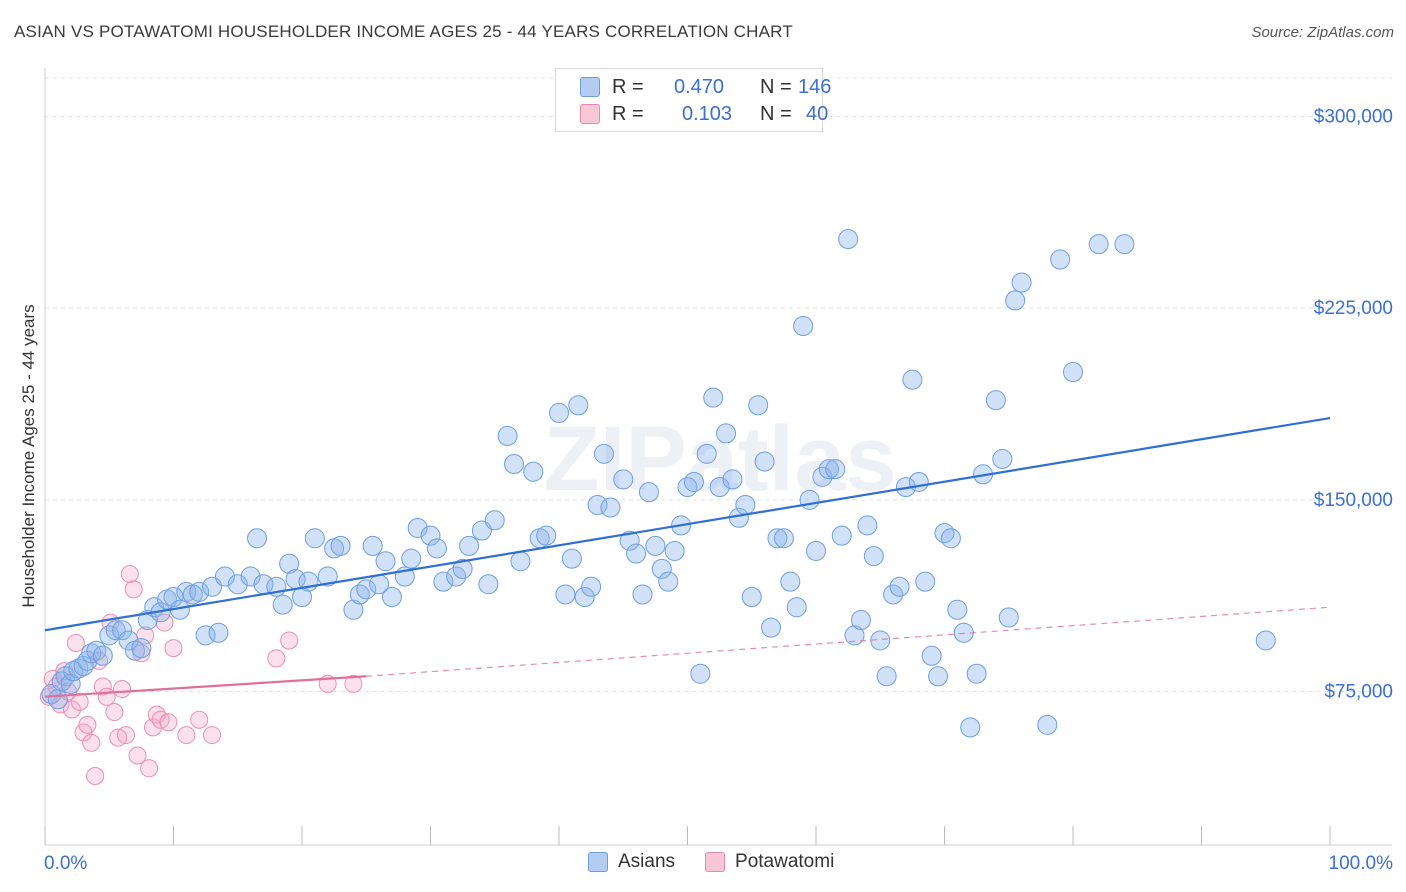  I want to click on x-tick-label: 0.0%, so click(65, 863).